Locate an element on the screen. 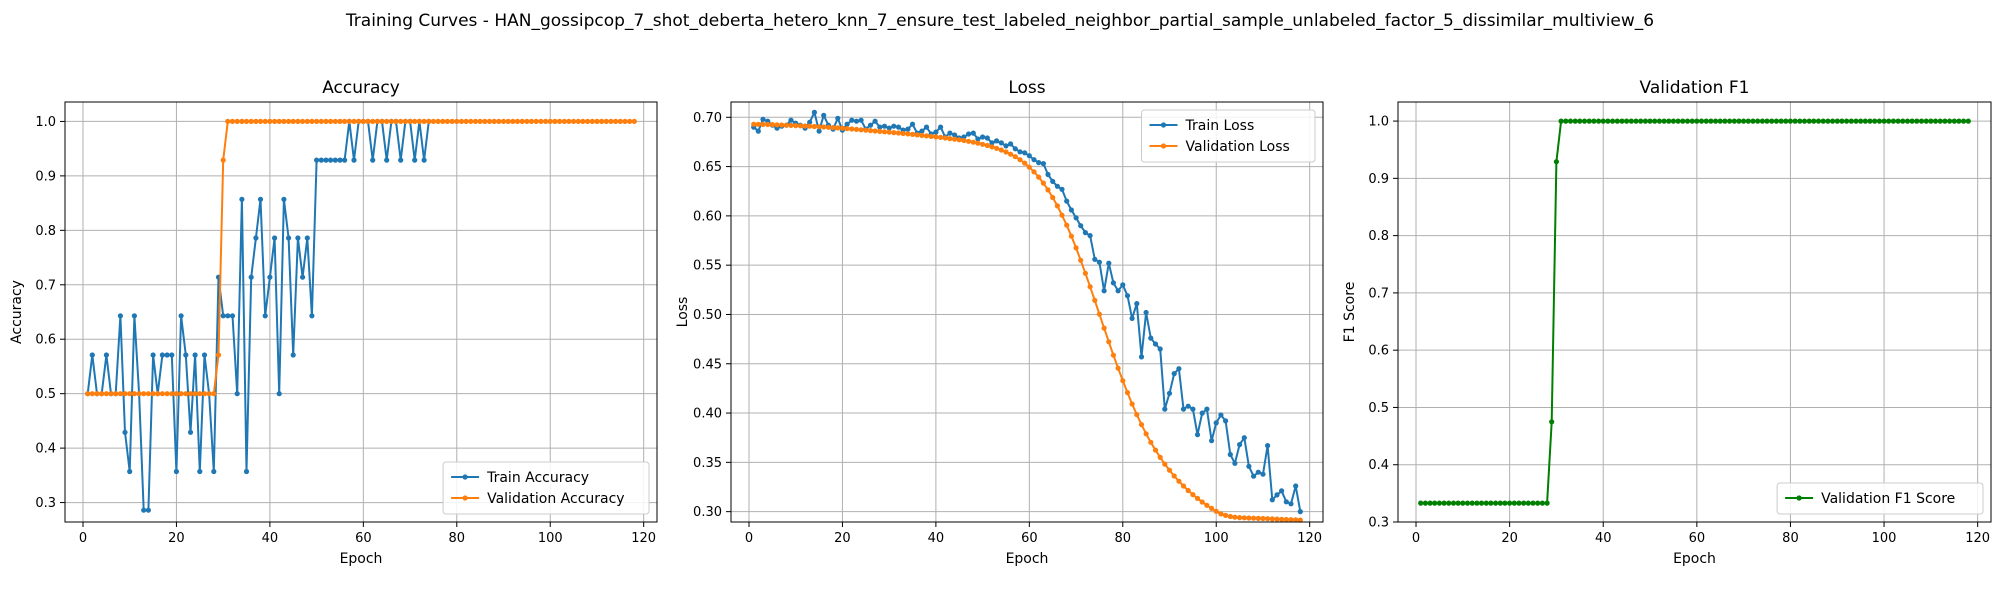 Image resolution: width=2000 pixels, height=600 pixels. y-tick-label: 0.70 is located at coordinates (707, 118).